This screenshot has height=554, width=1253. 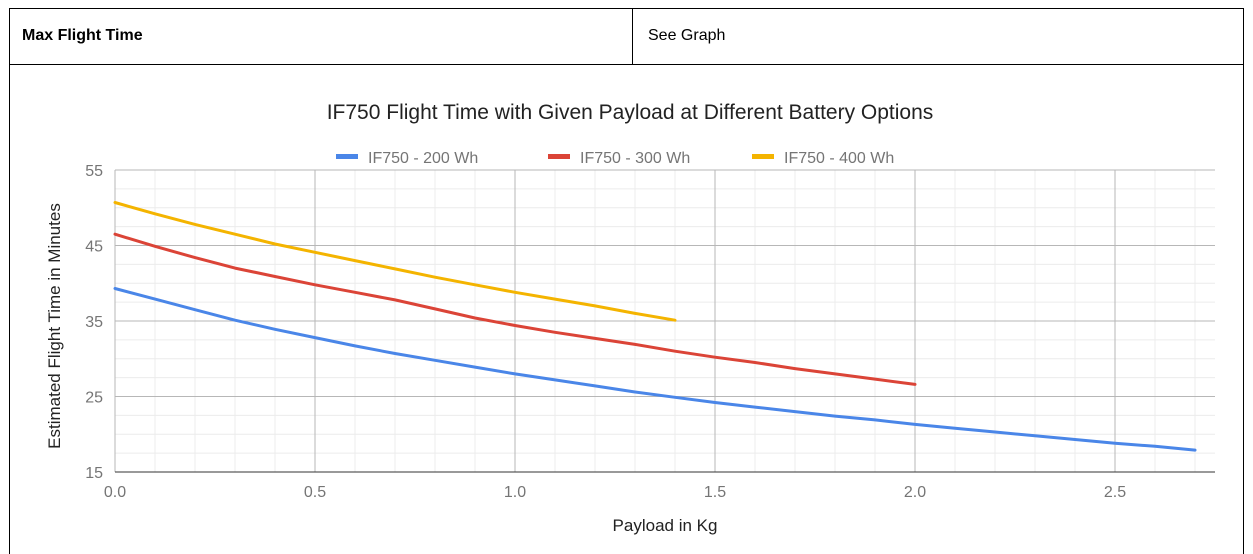 What do you see at coordinates (315, 492) in the screenshot?
I see `x-tick-label: 0.5` at bounding box center [315, 492].